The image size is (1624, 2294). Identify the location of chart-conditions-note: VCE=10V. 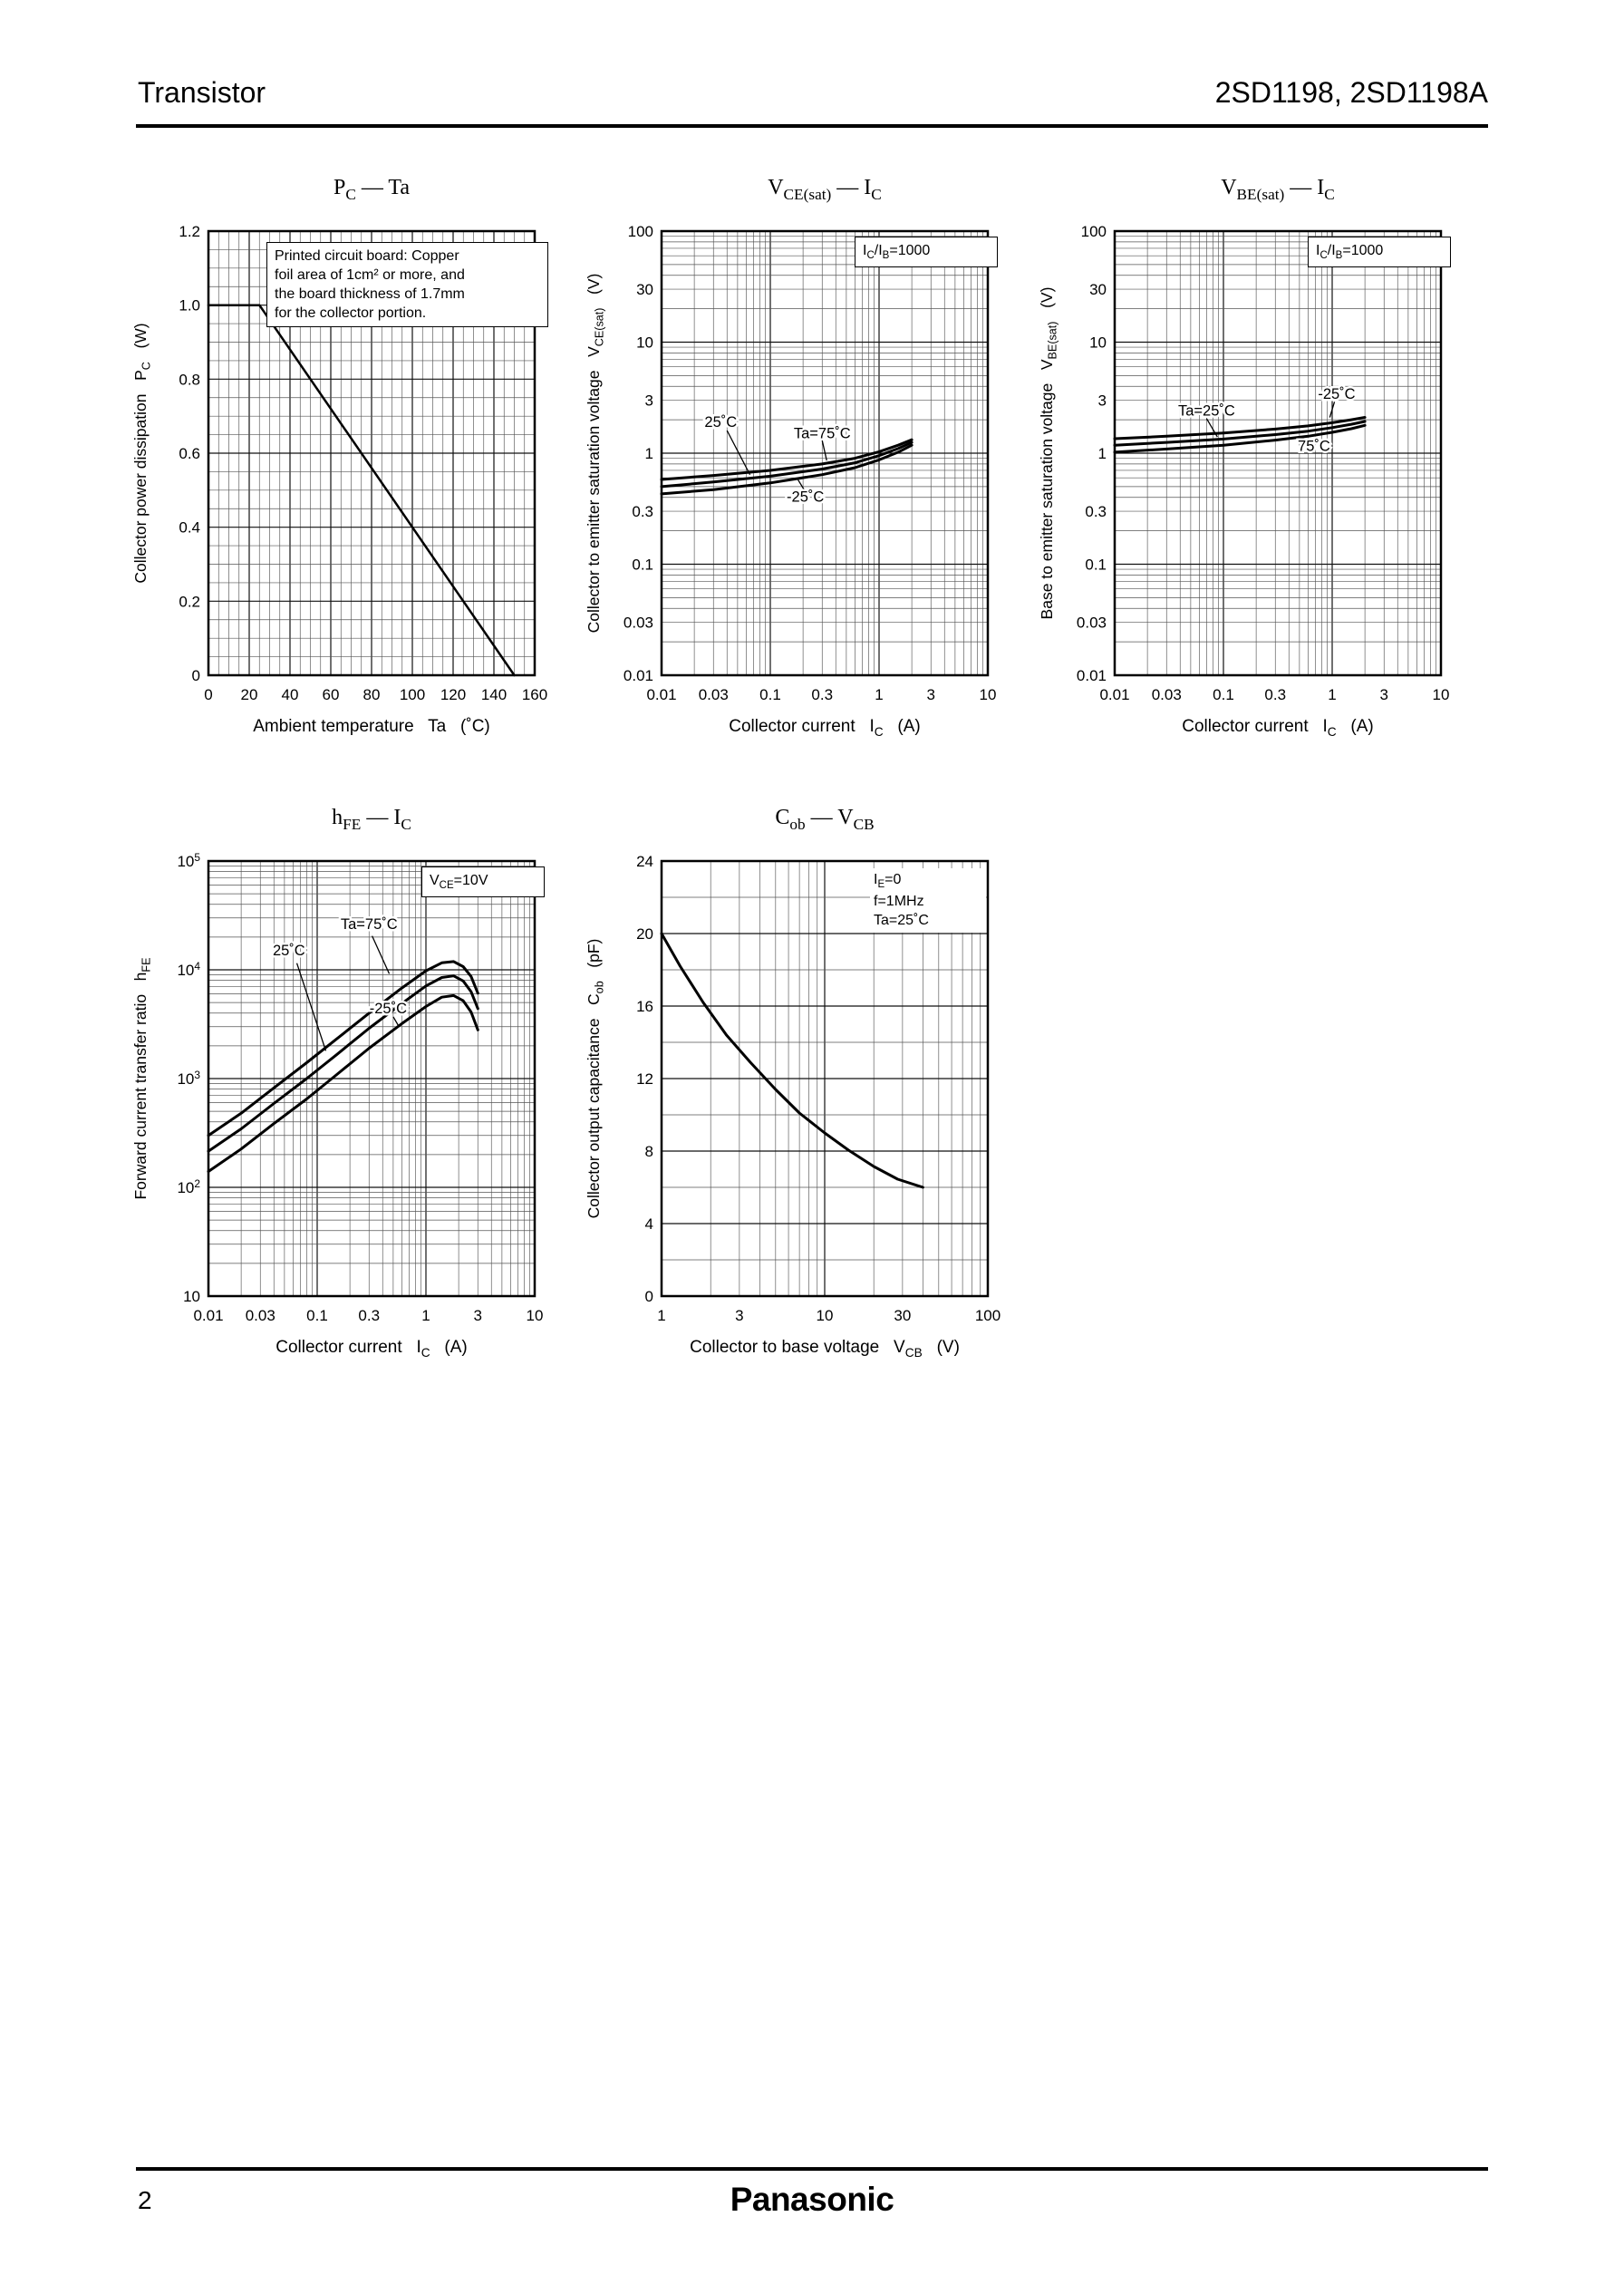
(483, 882).